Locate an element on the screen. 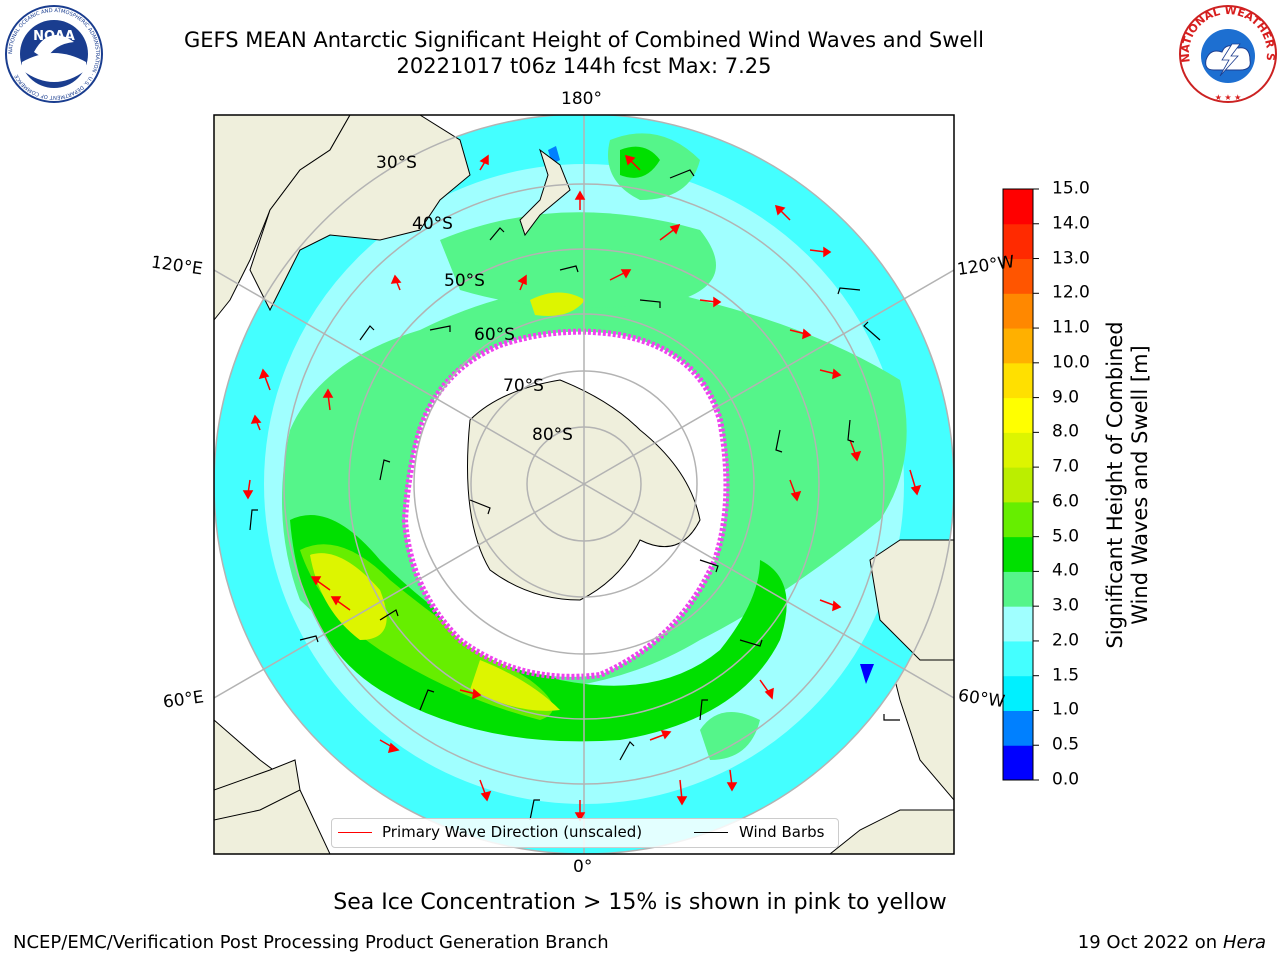  wave-legend-label: Primary Wave Direction (unscaled) is located at coordinates (512, 832).